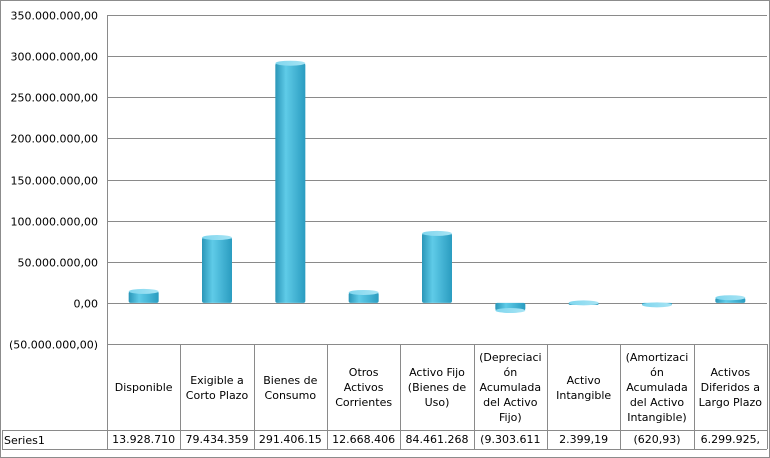 This screenshot has height=458, width=770. What do you see at coordinates (53, 345) in the screenshot?
I see `y-tick-label: (50.000.000,00)` at bounding box center [53, 345].